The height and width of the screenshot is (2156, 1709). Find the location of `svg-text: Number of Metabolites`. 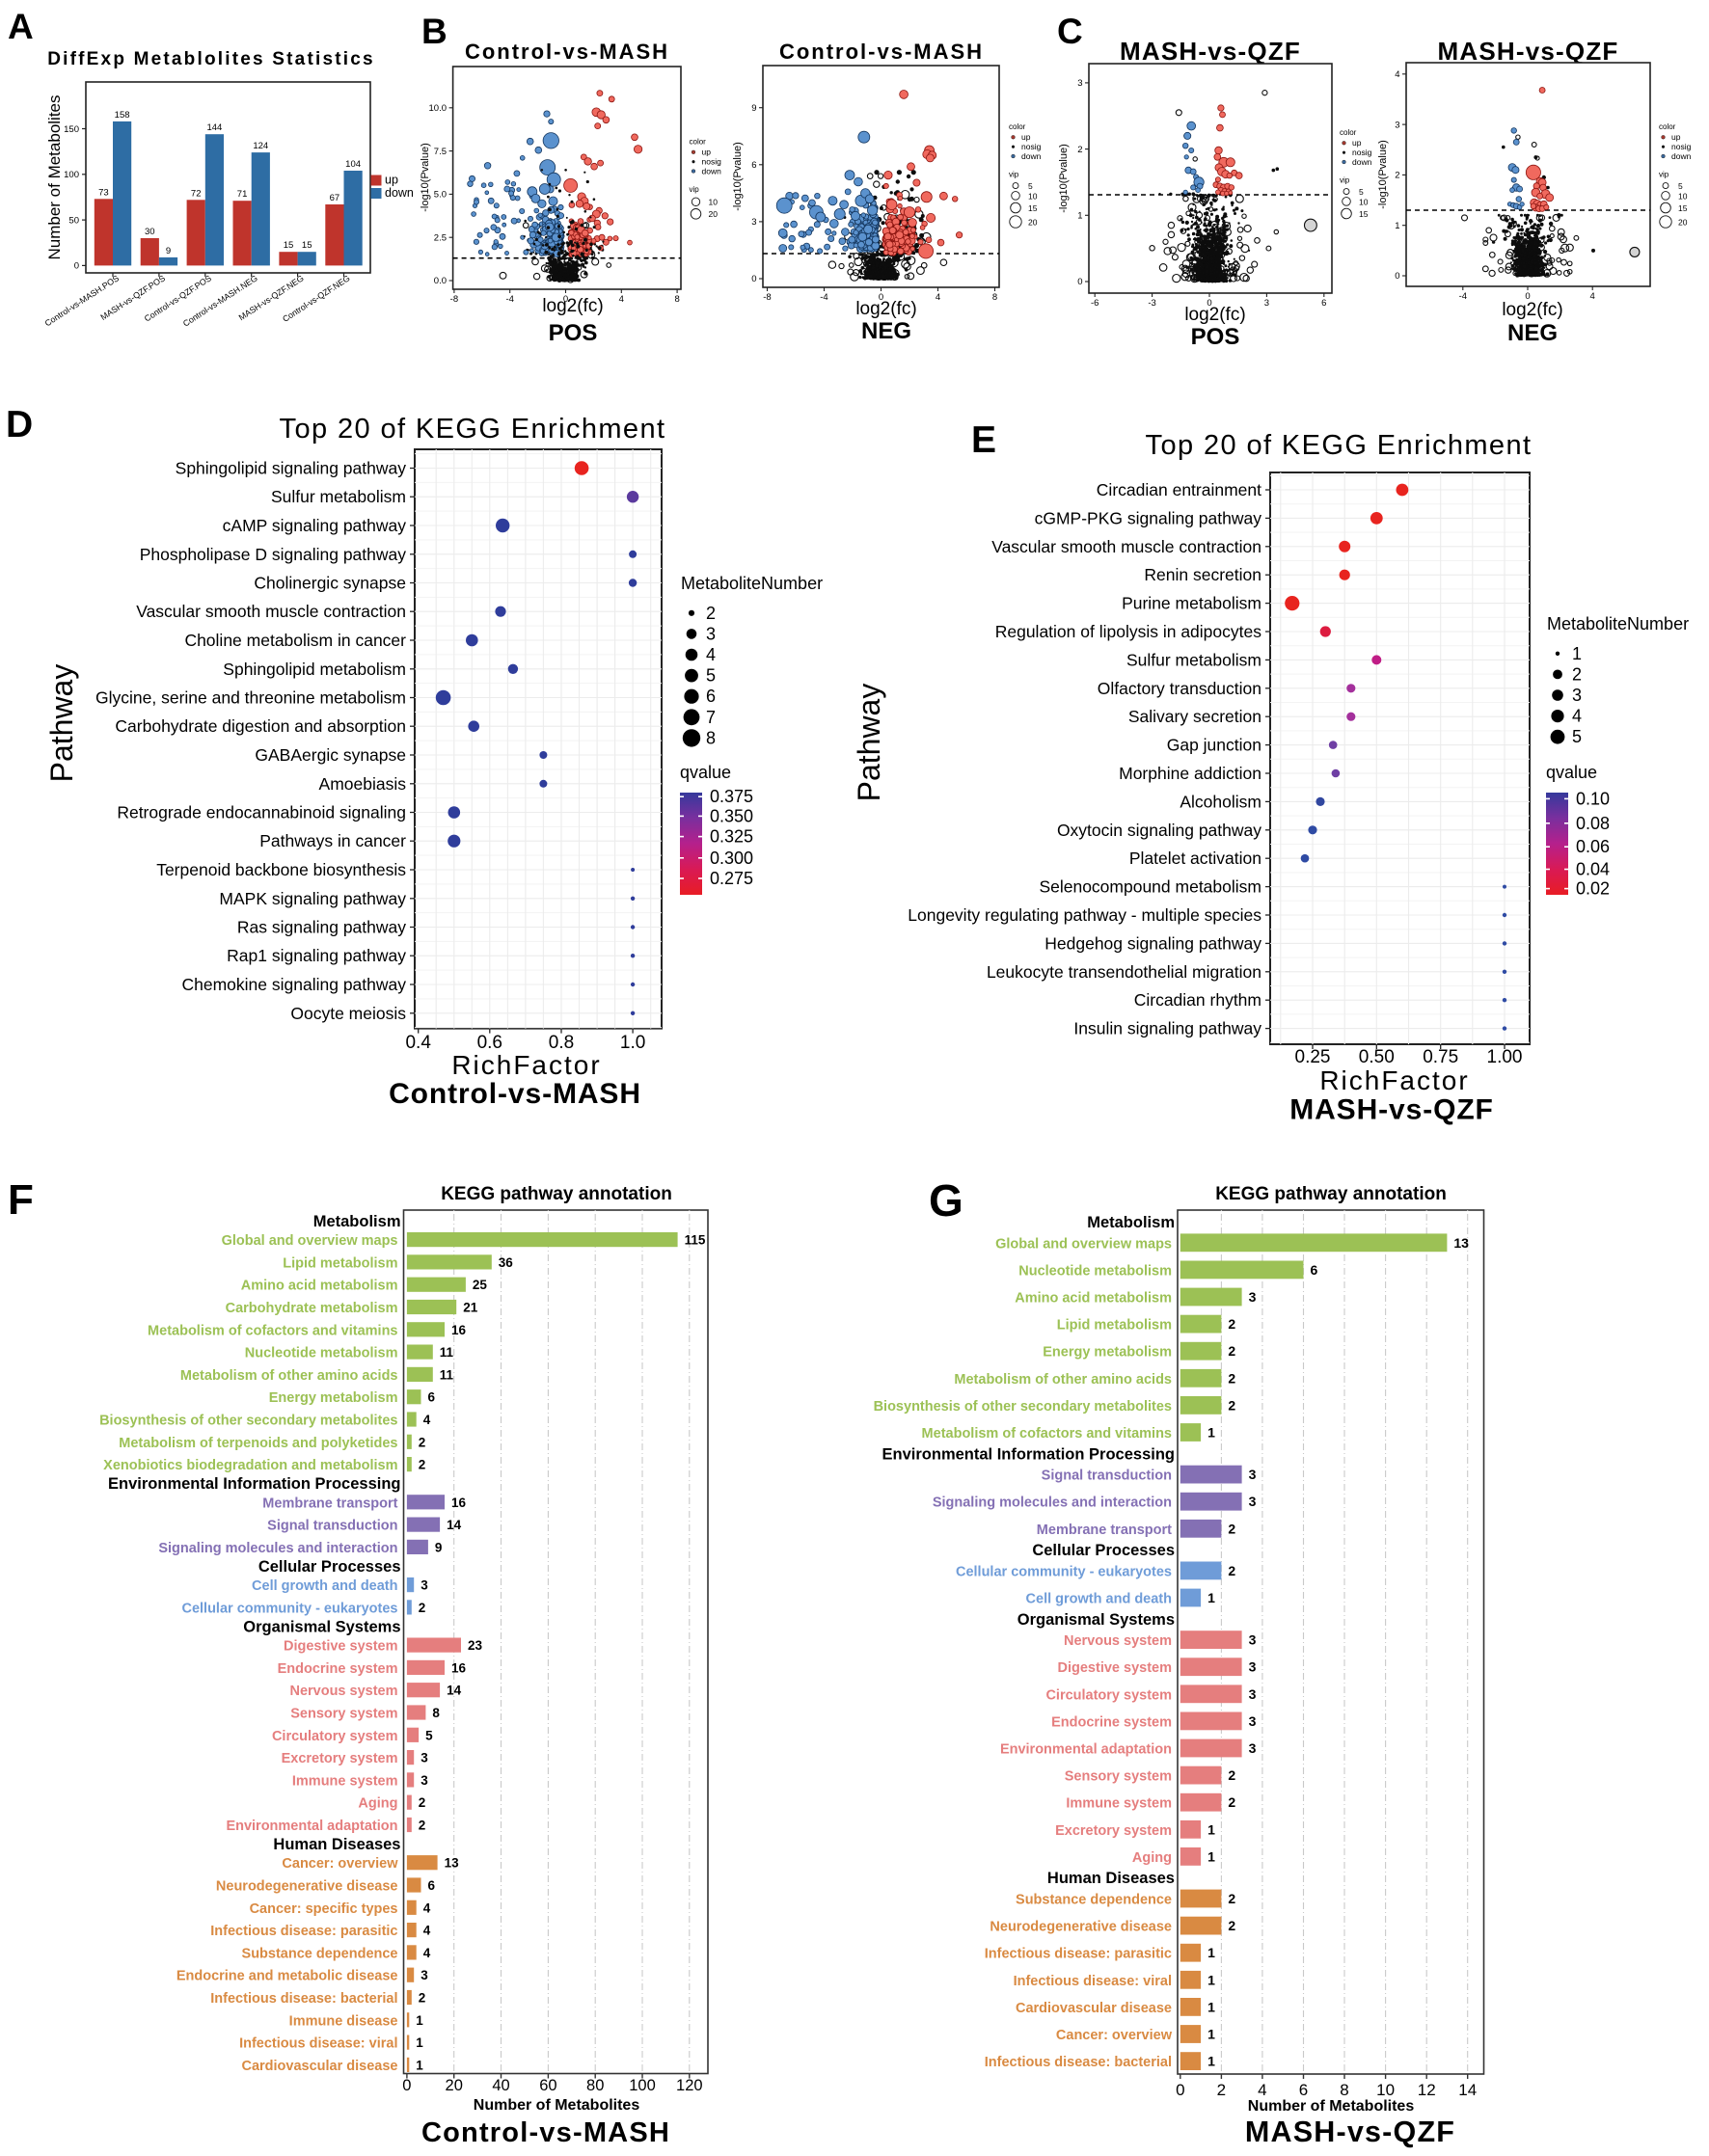

svg-text: Number of Metabolites is located at coordinates (54, 176).